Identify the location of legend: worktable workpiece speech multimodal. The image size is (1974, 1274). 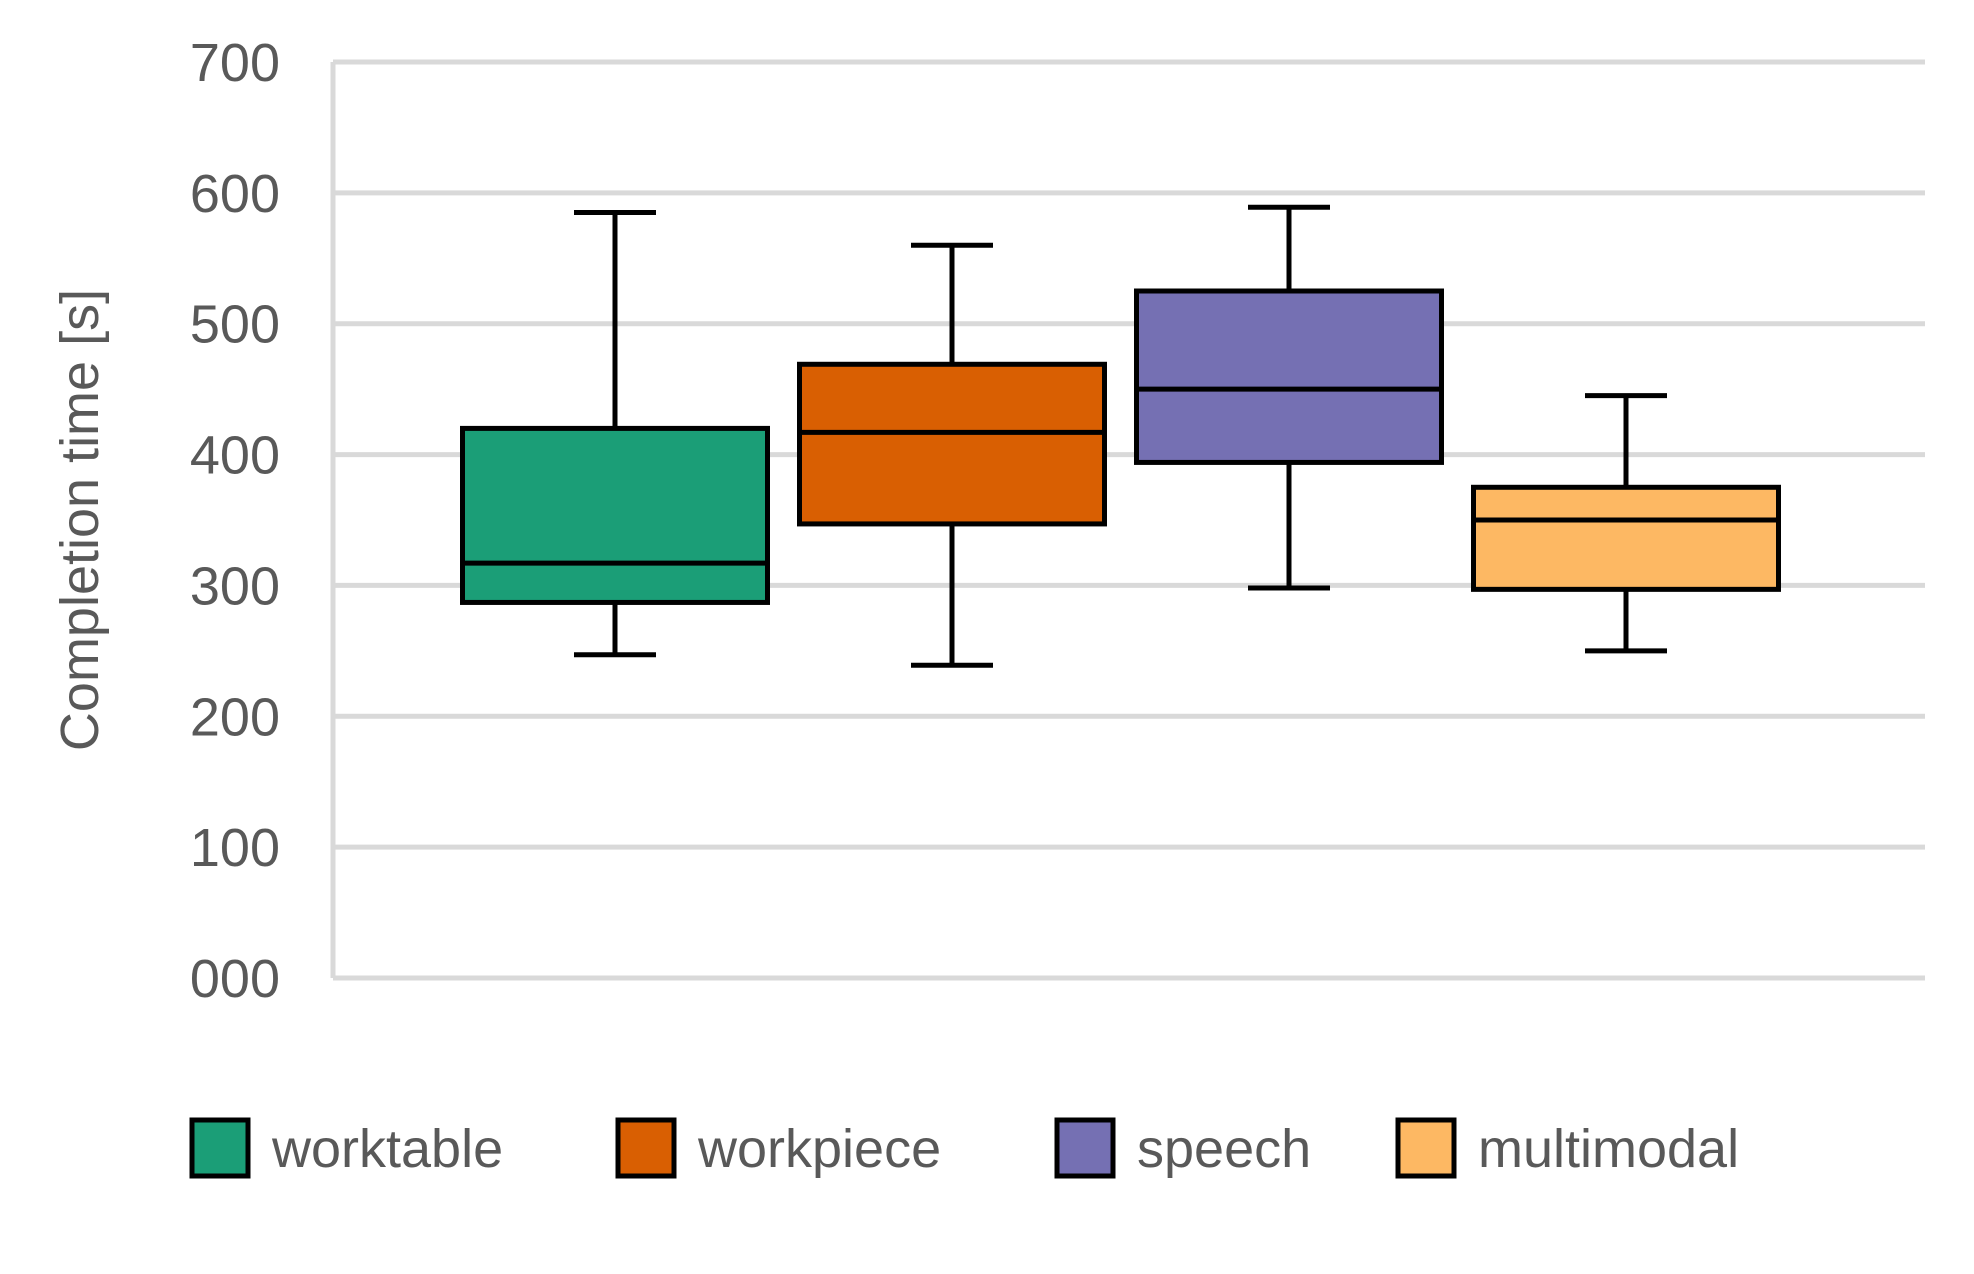
(964, 1148).